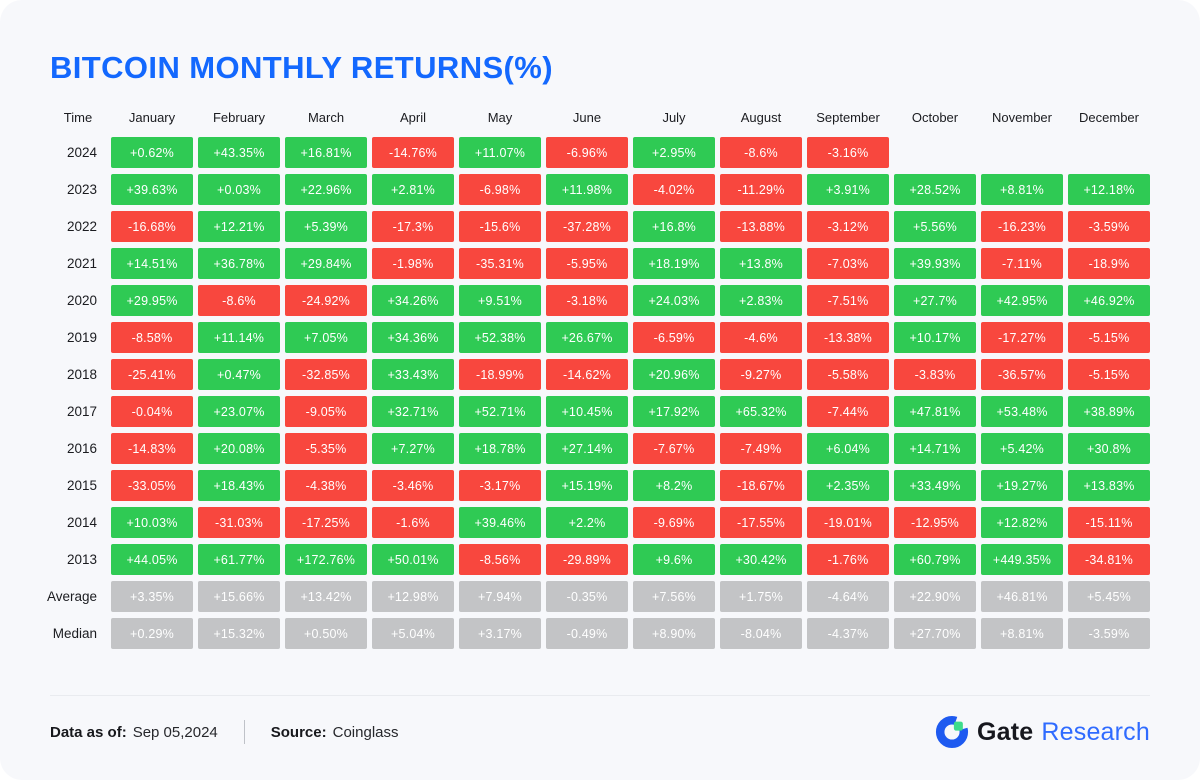 This screenshot has height=780, width=1200. Describe the element at coordinates (587, 374) in the screenshot. I see `return-cell: -14.62%` at that location.